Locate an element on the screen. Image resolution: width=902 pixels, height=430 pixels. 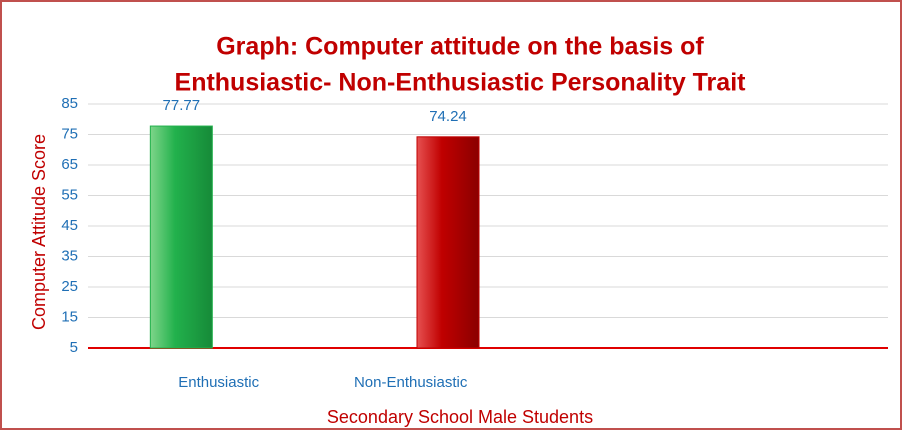
y-tick-label: 15 is located at coordinates (69, 316).